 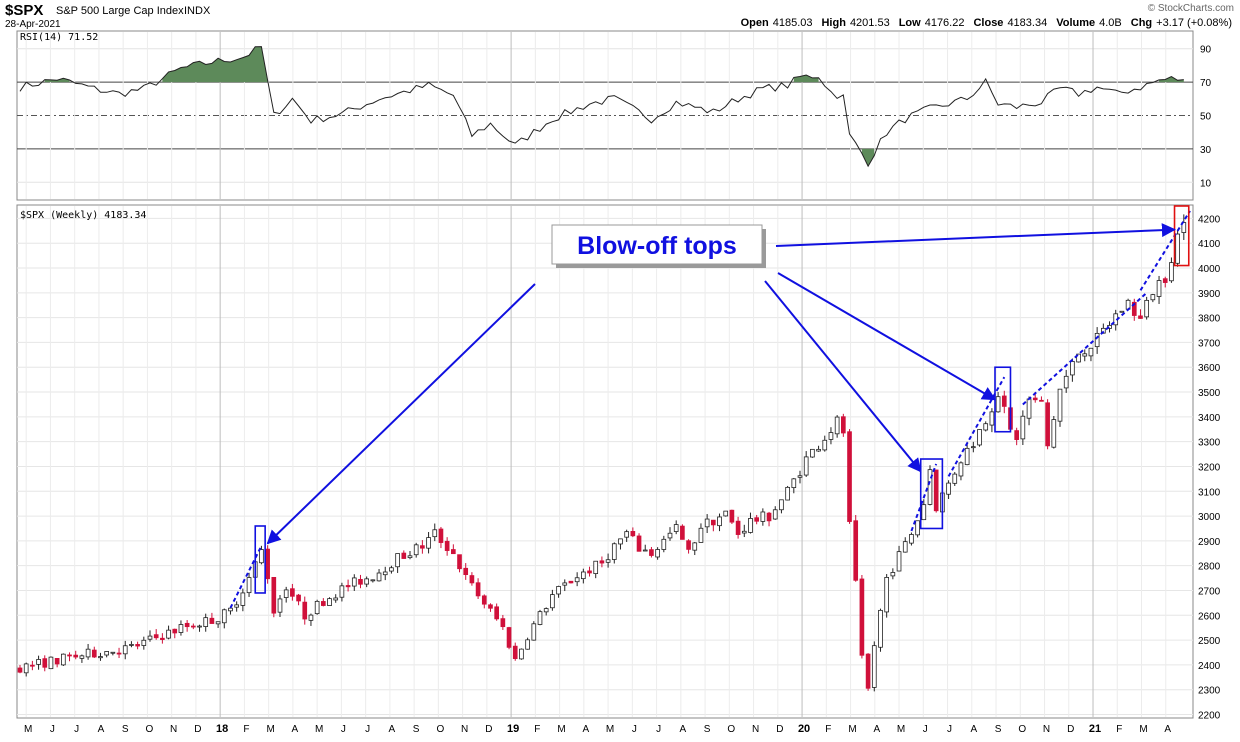 I want to click on price-tick-label: 2800, so click(x=1209, y=567).